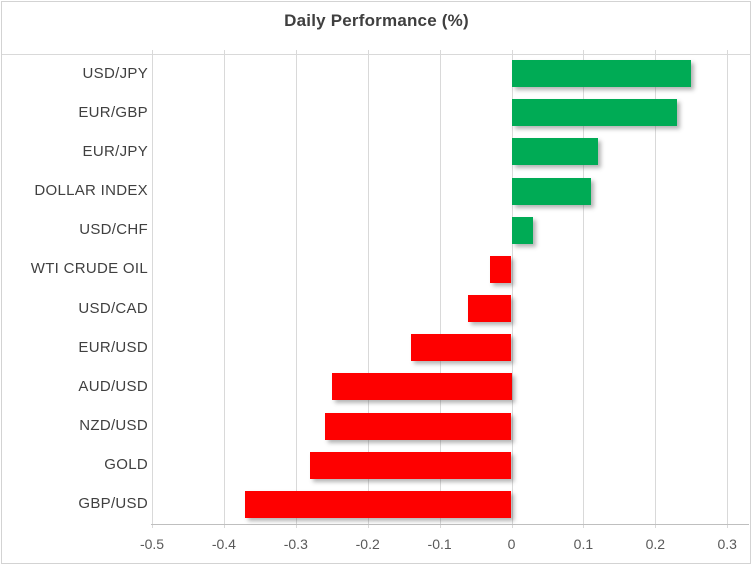 The height and width of the screenshot is (568, 753). What do you see at coordinates (113, 308) in the screenshot?
I see `category-label-usd-cad: USD/CAD` at bounding box center [113, 308].